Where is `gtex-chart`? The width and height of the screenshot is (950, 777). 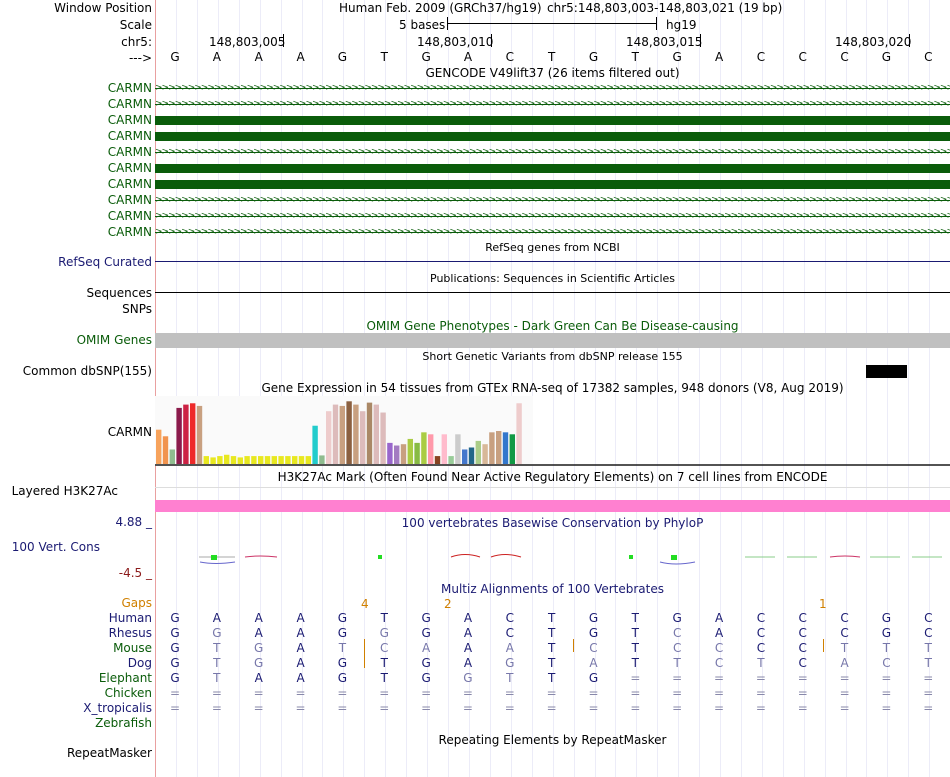
gtex-chart is located at coordinates (552, 431).